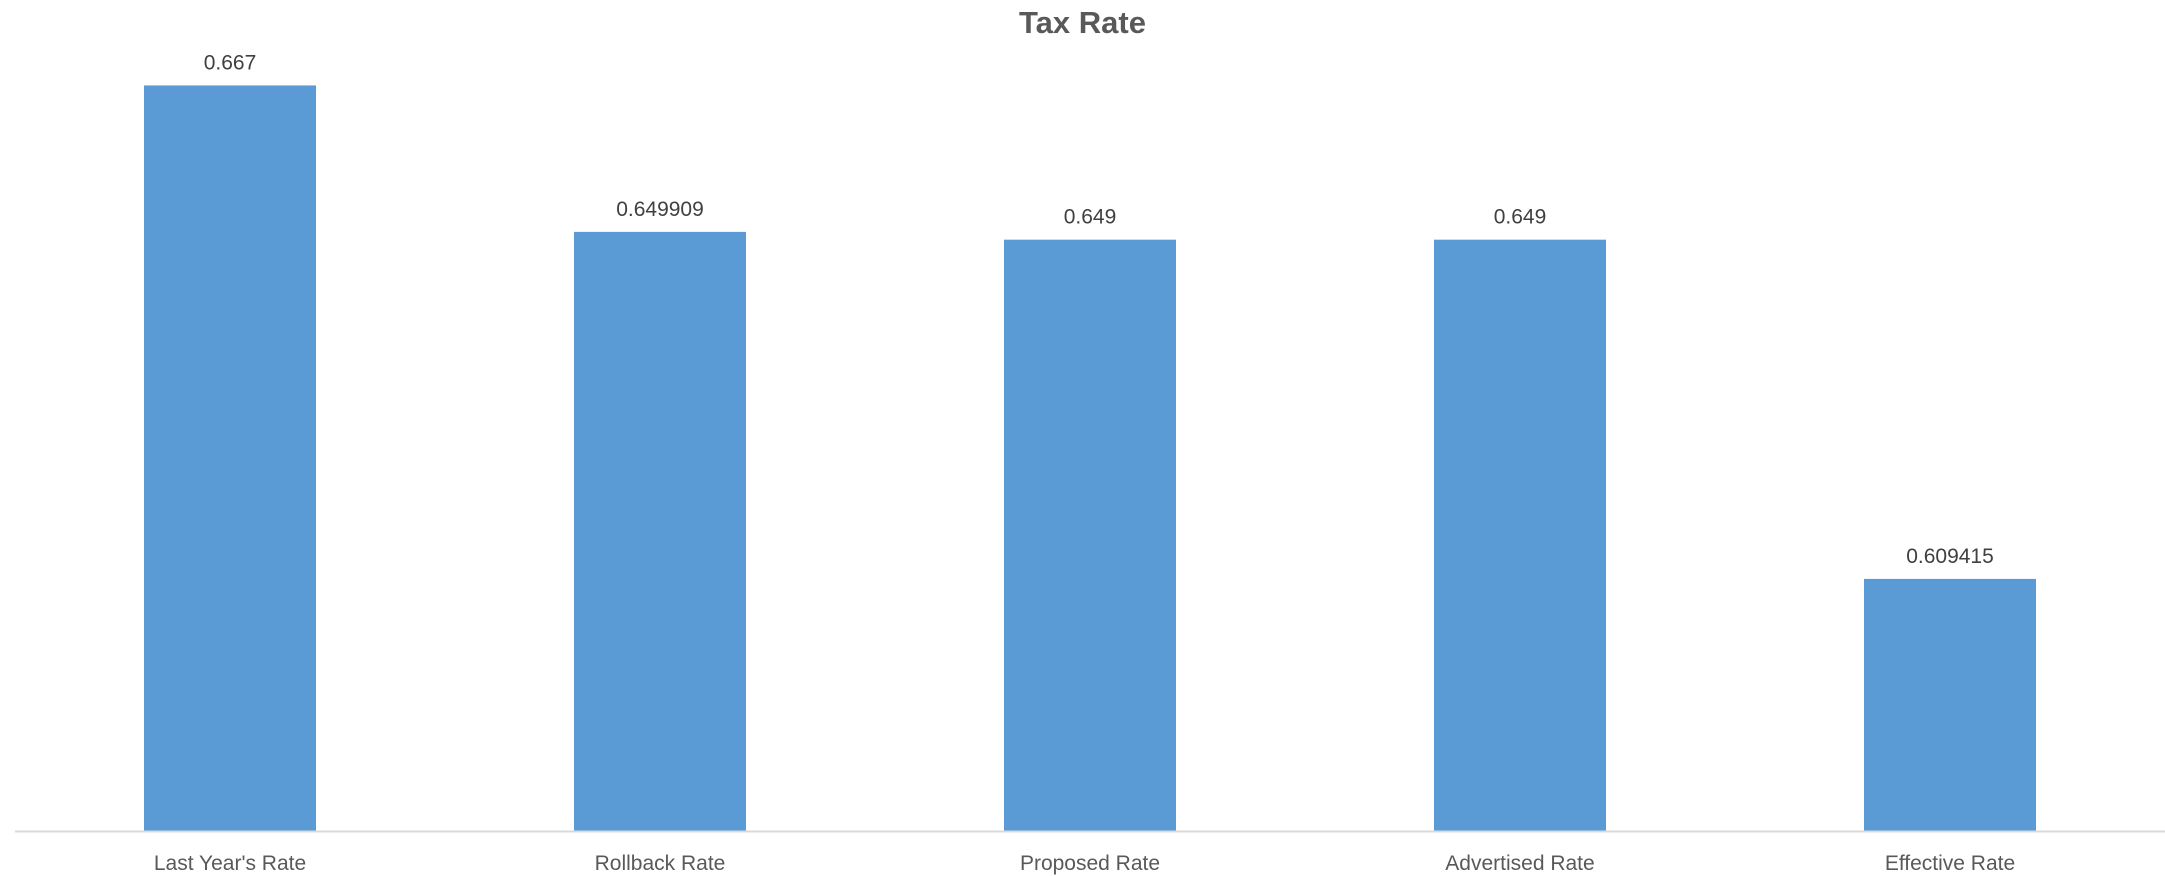  I want to click on data-label-1: 0.649909, so click(660, 209).